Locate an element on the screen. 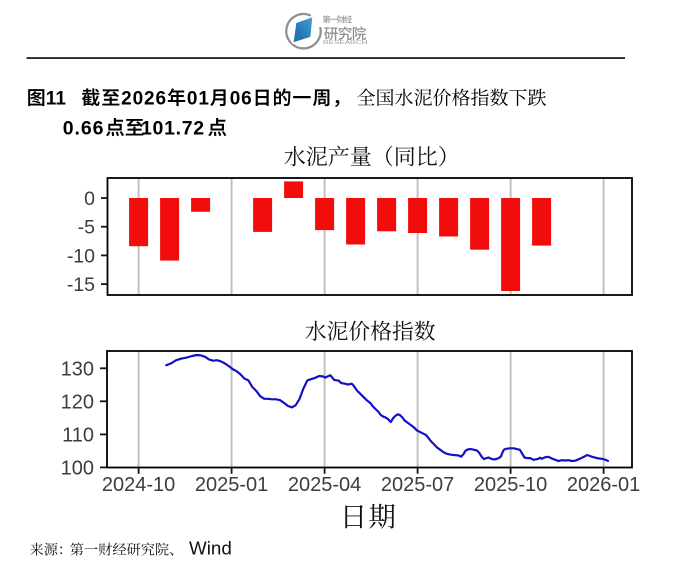 This screenshot has height=569, width=686. svg-text: -5 is located at coordinates (86, 228).